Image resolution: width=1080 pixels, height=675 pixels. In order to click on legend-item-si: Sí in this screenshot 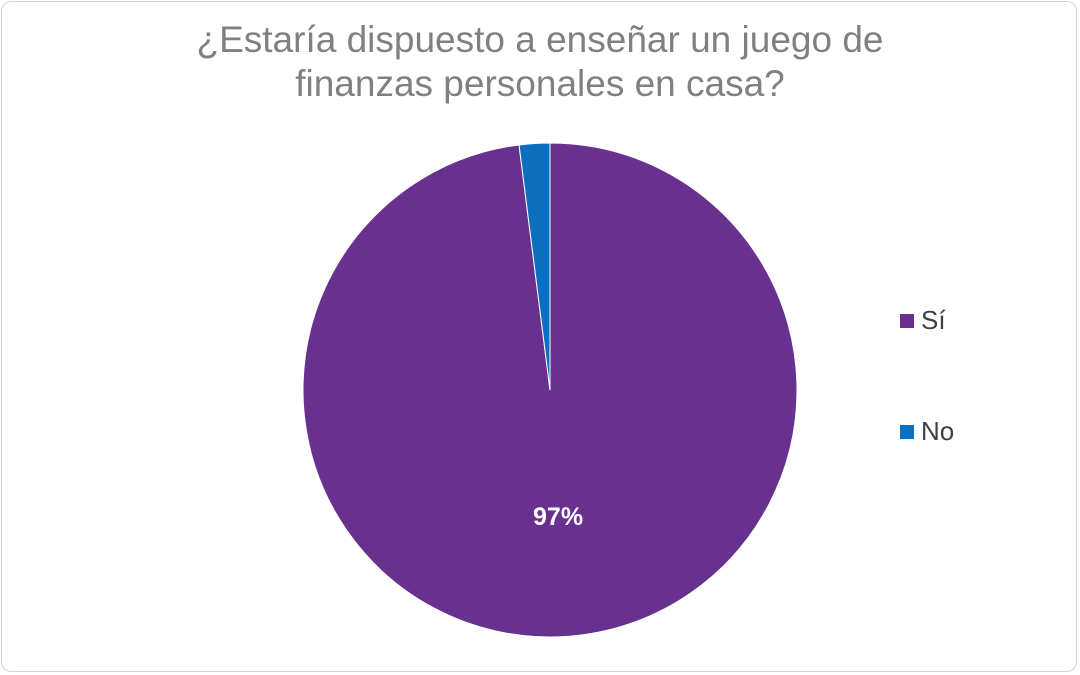, I will do `click(923, 320)`.